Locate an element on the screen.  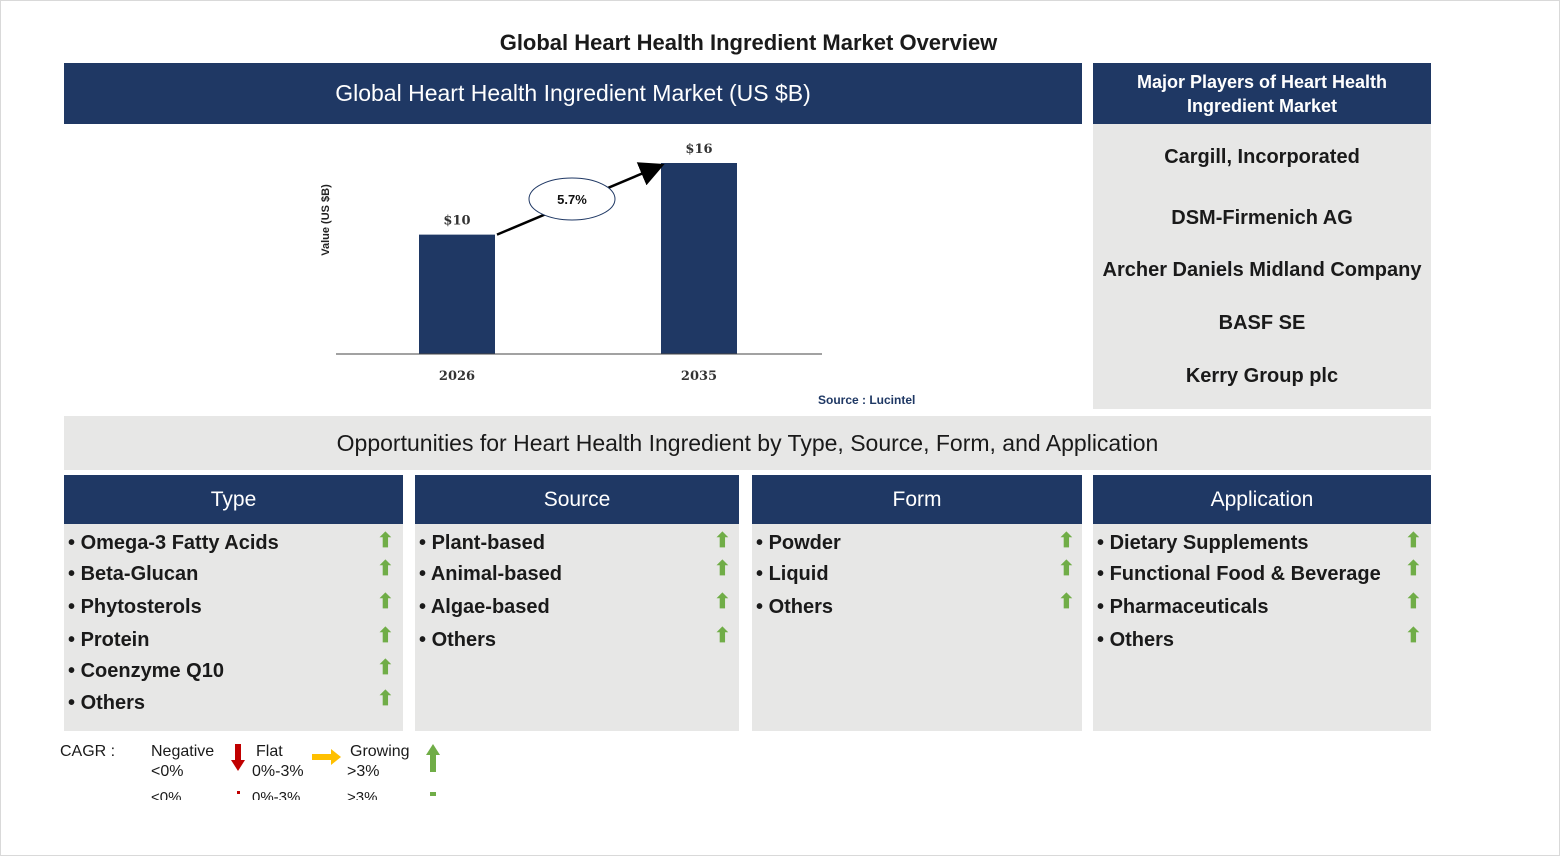
cagr-bubble is located at coordinates (572, 199).